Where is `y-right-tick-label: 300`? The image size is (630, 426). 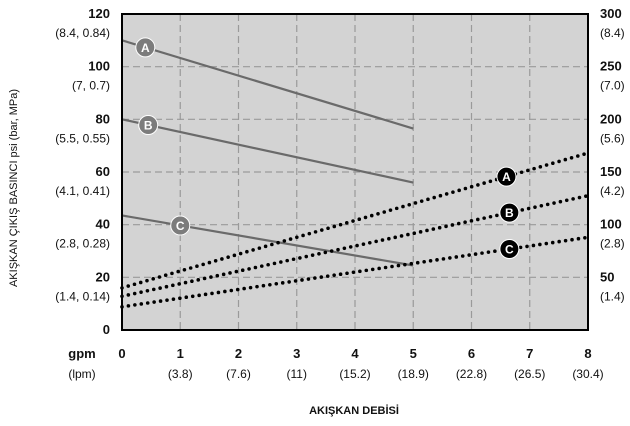
y-right-tick-label: 300 is located at coordinates (611, 13).